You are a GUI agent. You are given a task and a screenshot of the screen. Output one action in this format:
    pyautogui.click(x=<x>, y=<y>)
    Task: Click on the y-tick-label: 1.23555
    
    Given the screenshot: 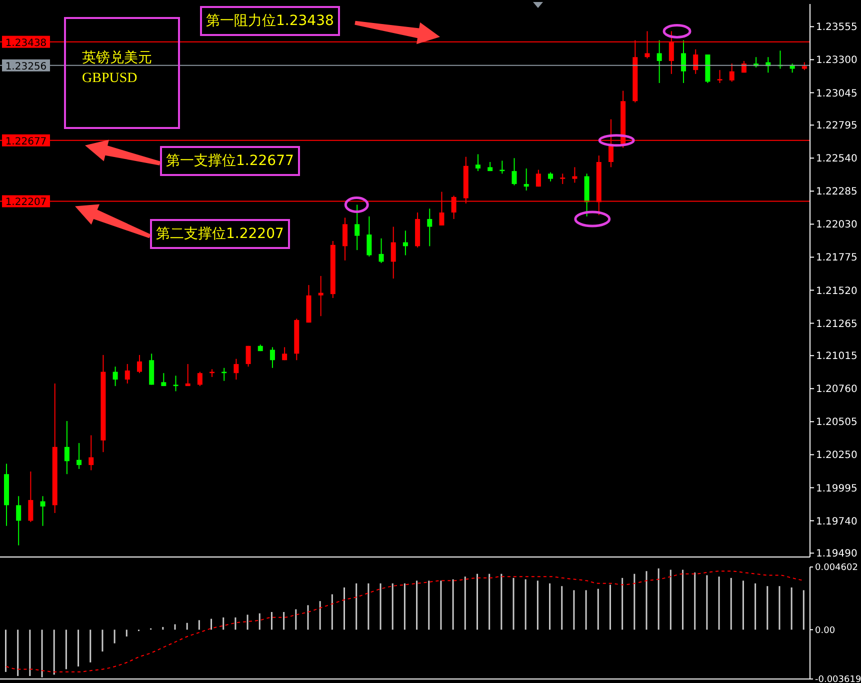 What is the action you would take?
    pyautogui.click(x=837, y=28)
    